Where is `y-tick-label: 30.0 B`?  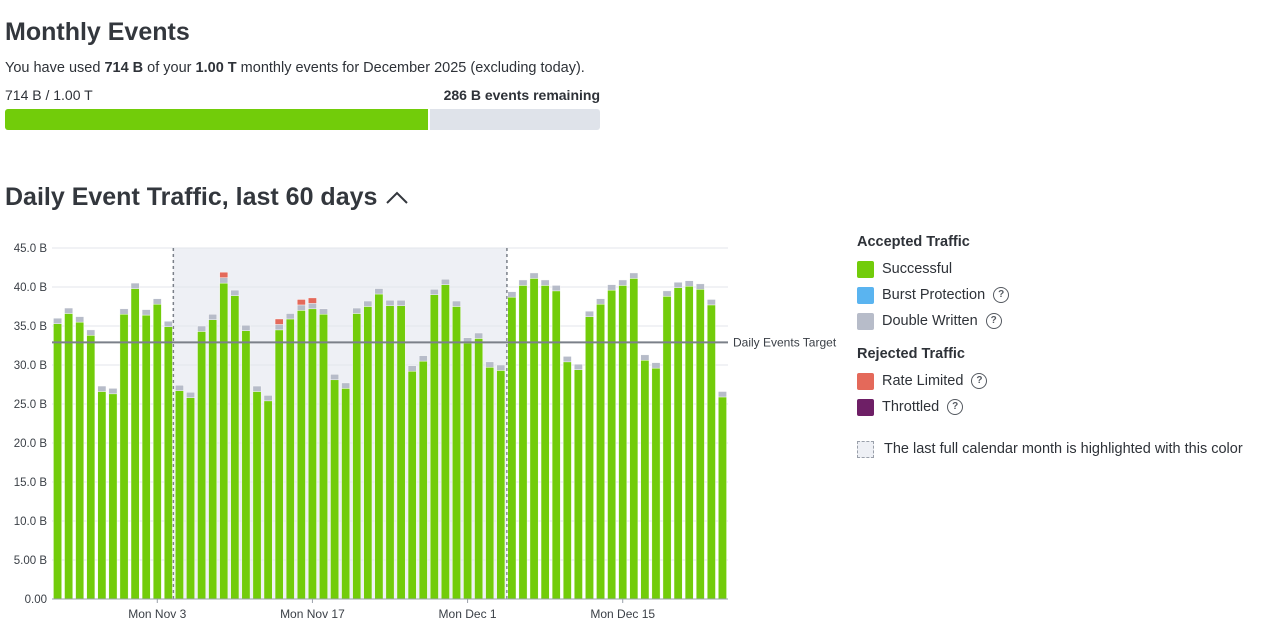 y-tick-label: 30.0 B is located at coordinates (31, 366).